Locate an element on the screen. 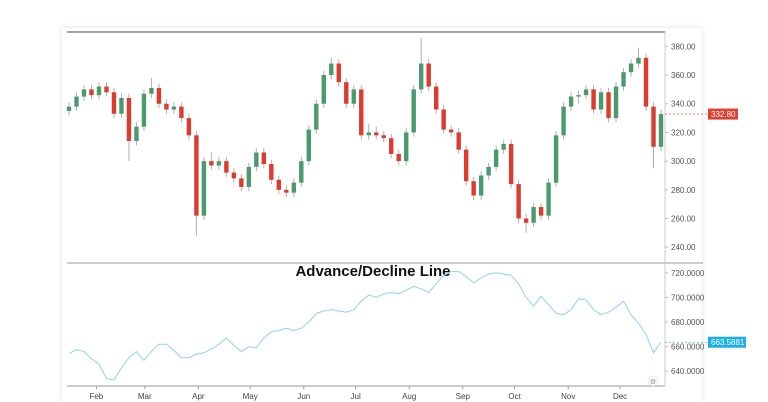 The height and width of the screenshot is (402, 768). price-tick-label: 320.00 is located at coordinates (683, 132).